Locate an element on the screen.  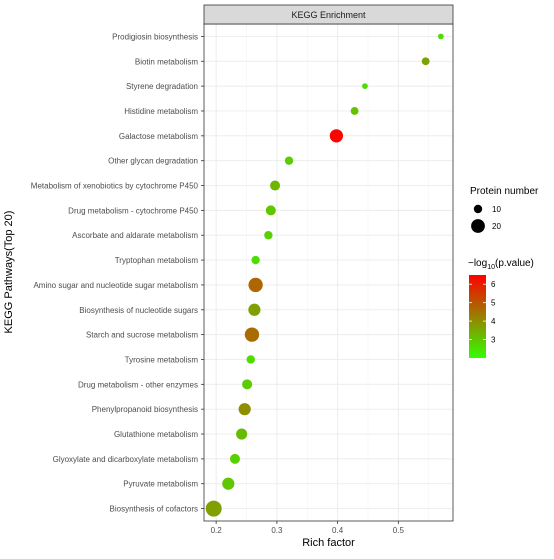
color-bar-label: 5 is located at coordinates (493, 303).